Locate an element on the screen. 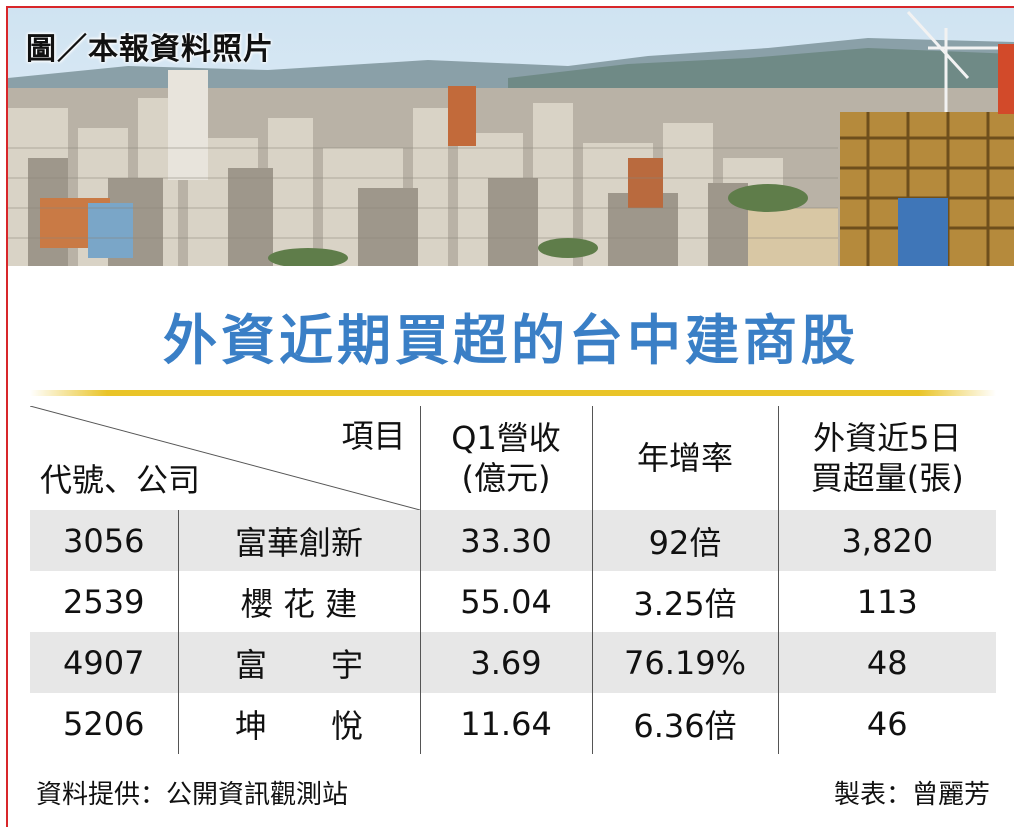 Image resolution: width=1024 pixels, height=837 pixels. cell-foreign-buy: 113 is located at coordinates (886, 601).